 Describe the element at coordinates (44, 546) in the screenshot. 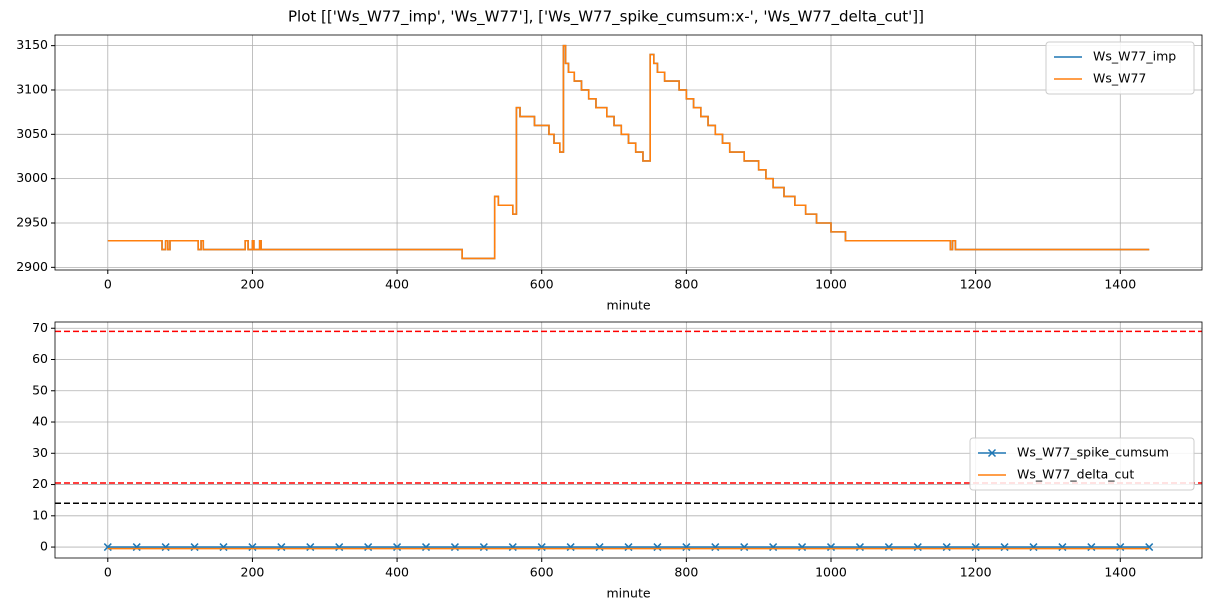

I see `y-tick-label: 0` at that location.